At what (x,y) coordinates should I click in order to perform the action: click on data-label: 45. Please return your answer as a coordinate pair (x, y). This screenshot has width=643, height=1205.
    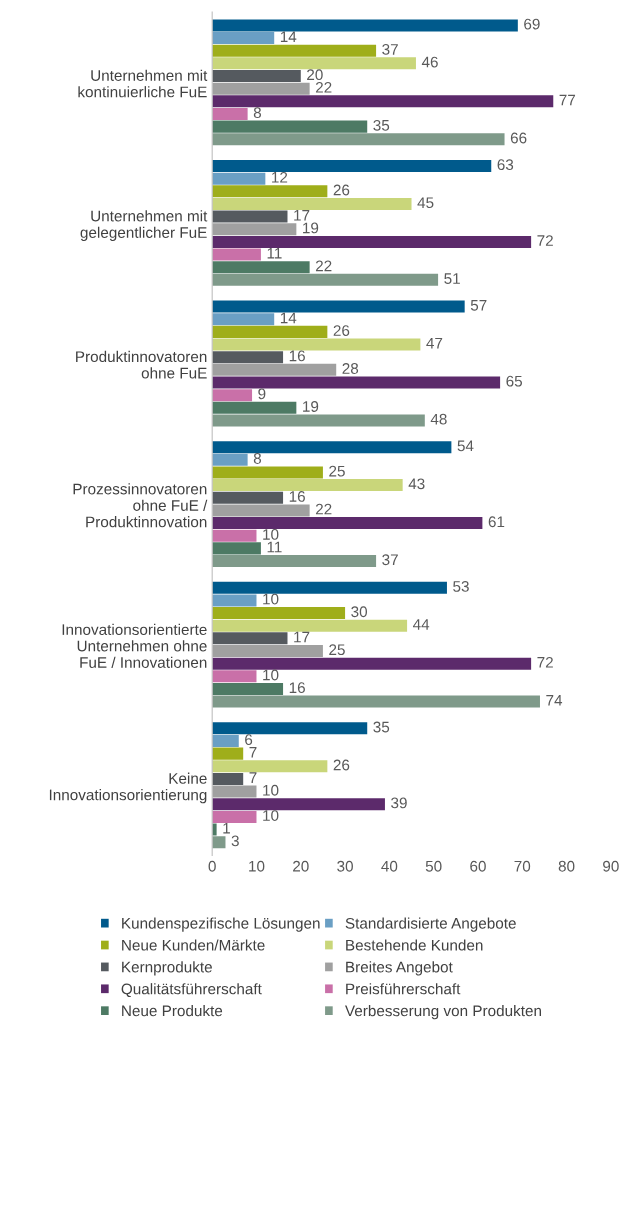
    Looking at the image, I should click on (425, 203).